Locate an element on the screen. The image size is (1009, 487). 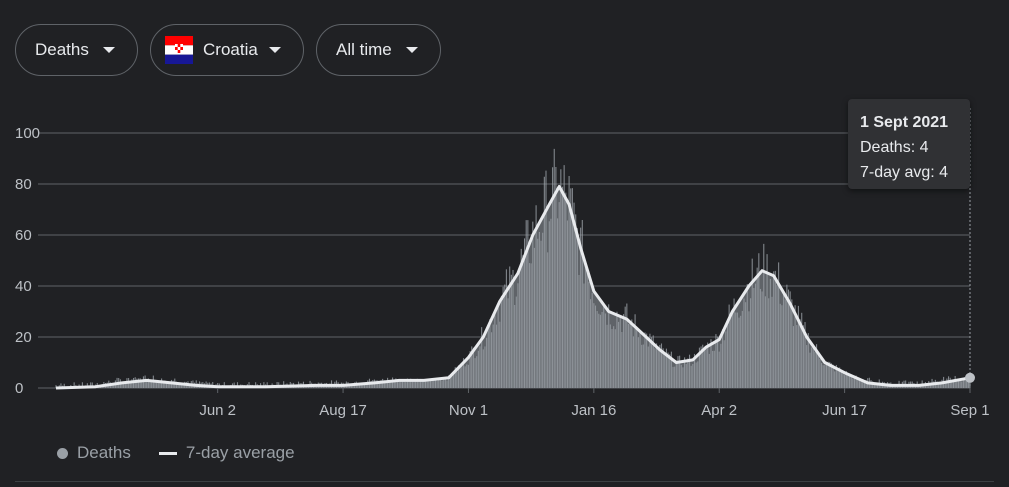
country-dropdown-label: Croatia is located at coordinates (230, 49).